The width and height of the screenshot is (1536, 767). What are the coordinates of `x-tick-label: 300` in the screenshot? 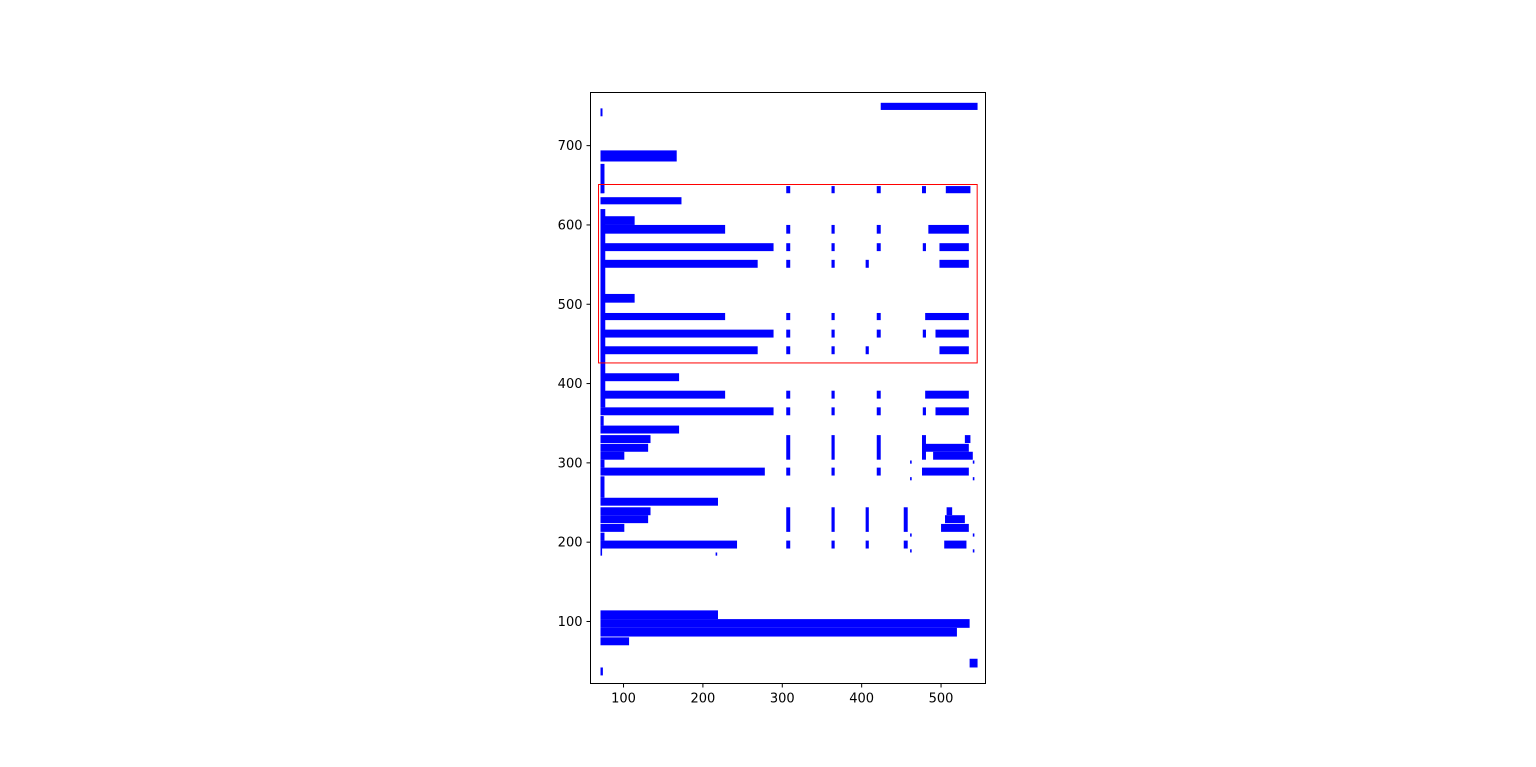 It's located at (782, 699).